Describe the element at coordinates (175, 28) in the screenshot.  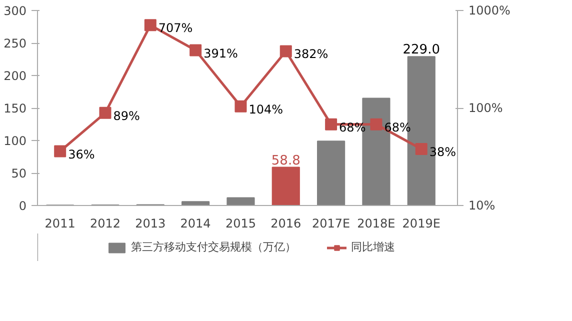
I see `data-label: 707%` at that location.